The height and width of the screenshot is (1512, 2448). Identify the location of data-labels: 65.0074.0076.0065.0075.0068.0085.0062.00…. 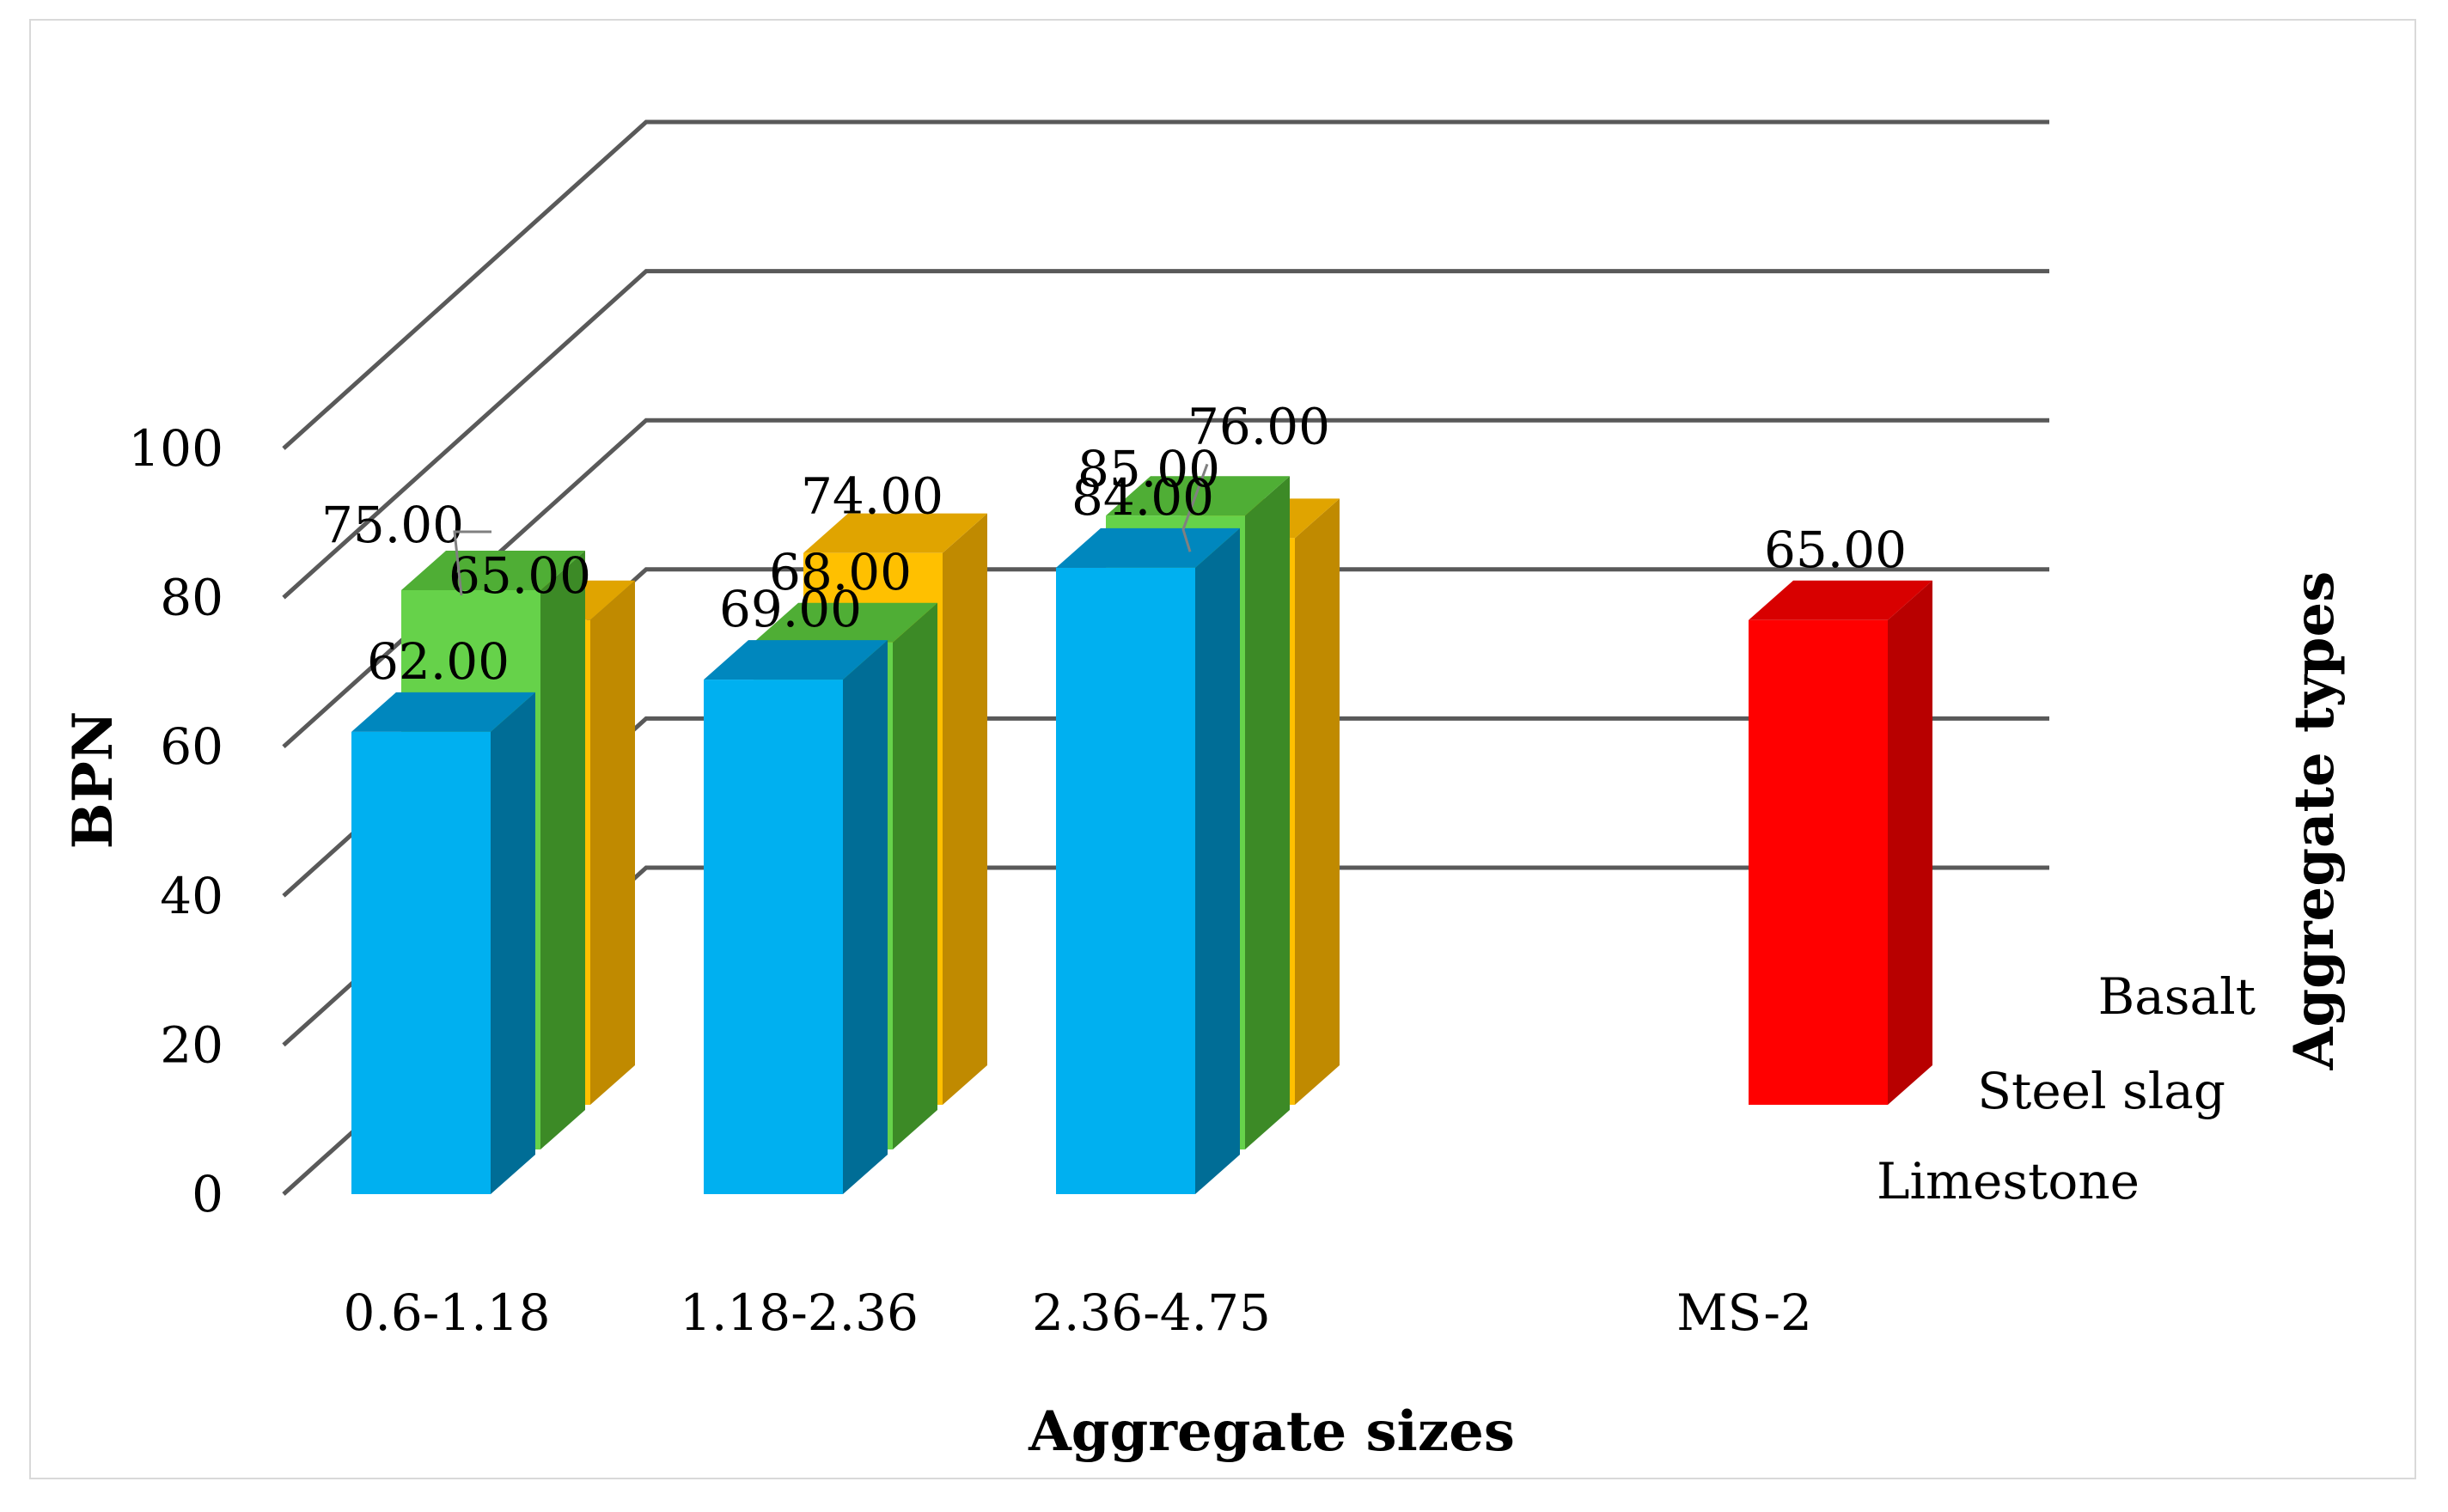
(1114, 544).